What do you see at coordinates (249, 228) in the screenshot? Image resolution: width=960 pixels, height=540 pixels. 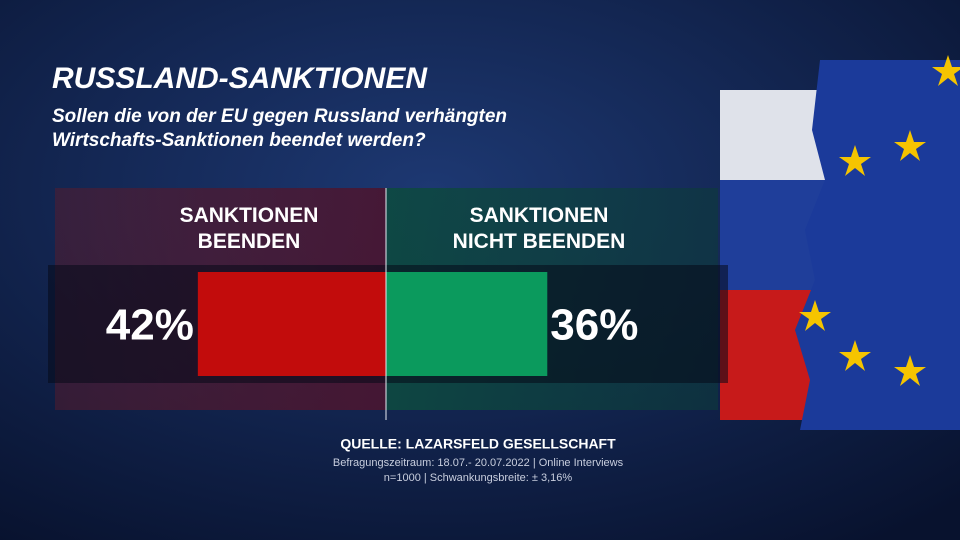 I see `category-label: SANKTIONEN BEENDEN` at bounding box center [249, 228].